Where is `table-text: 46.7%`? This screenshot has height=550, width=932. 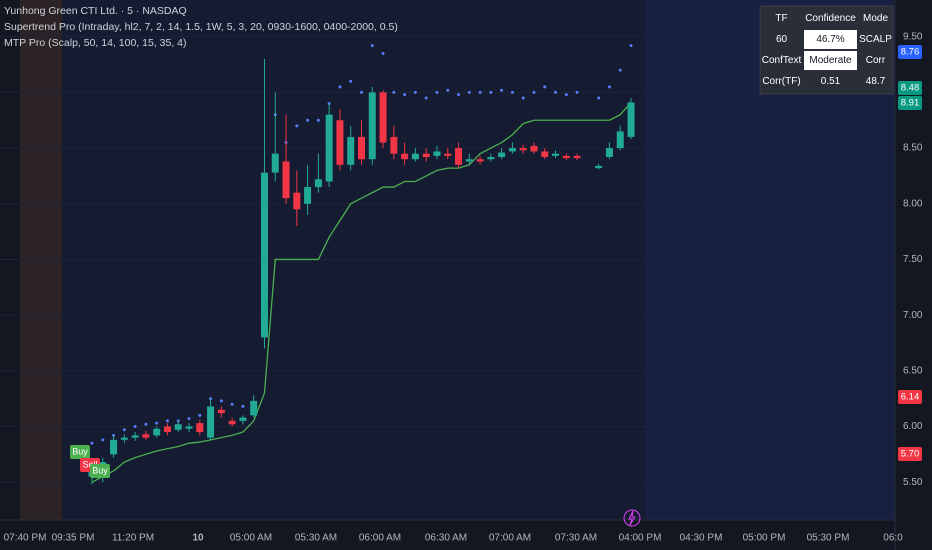
table-text: 46.7% is located at coordinates (830, 39).